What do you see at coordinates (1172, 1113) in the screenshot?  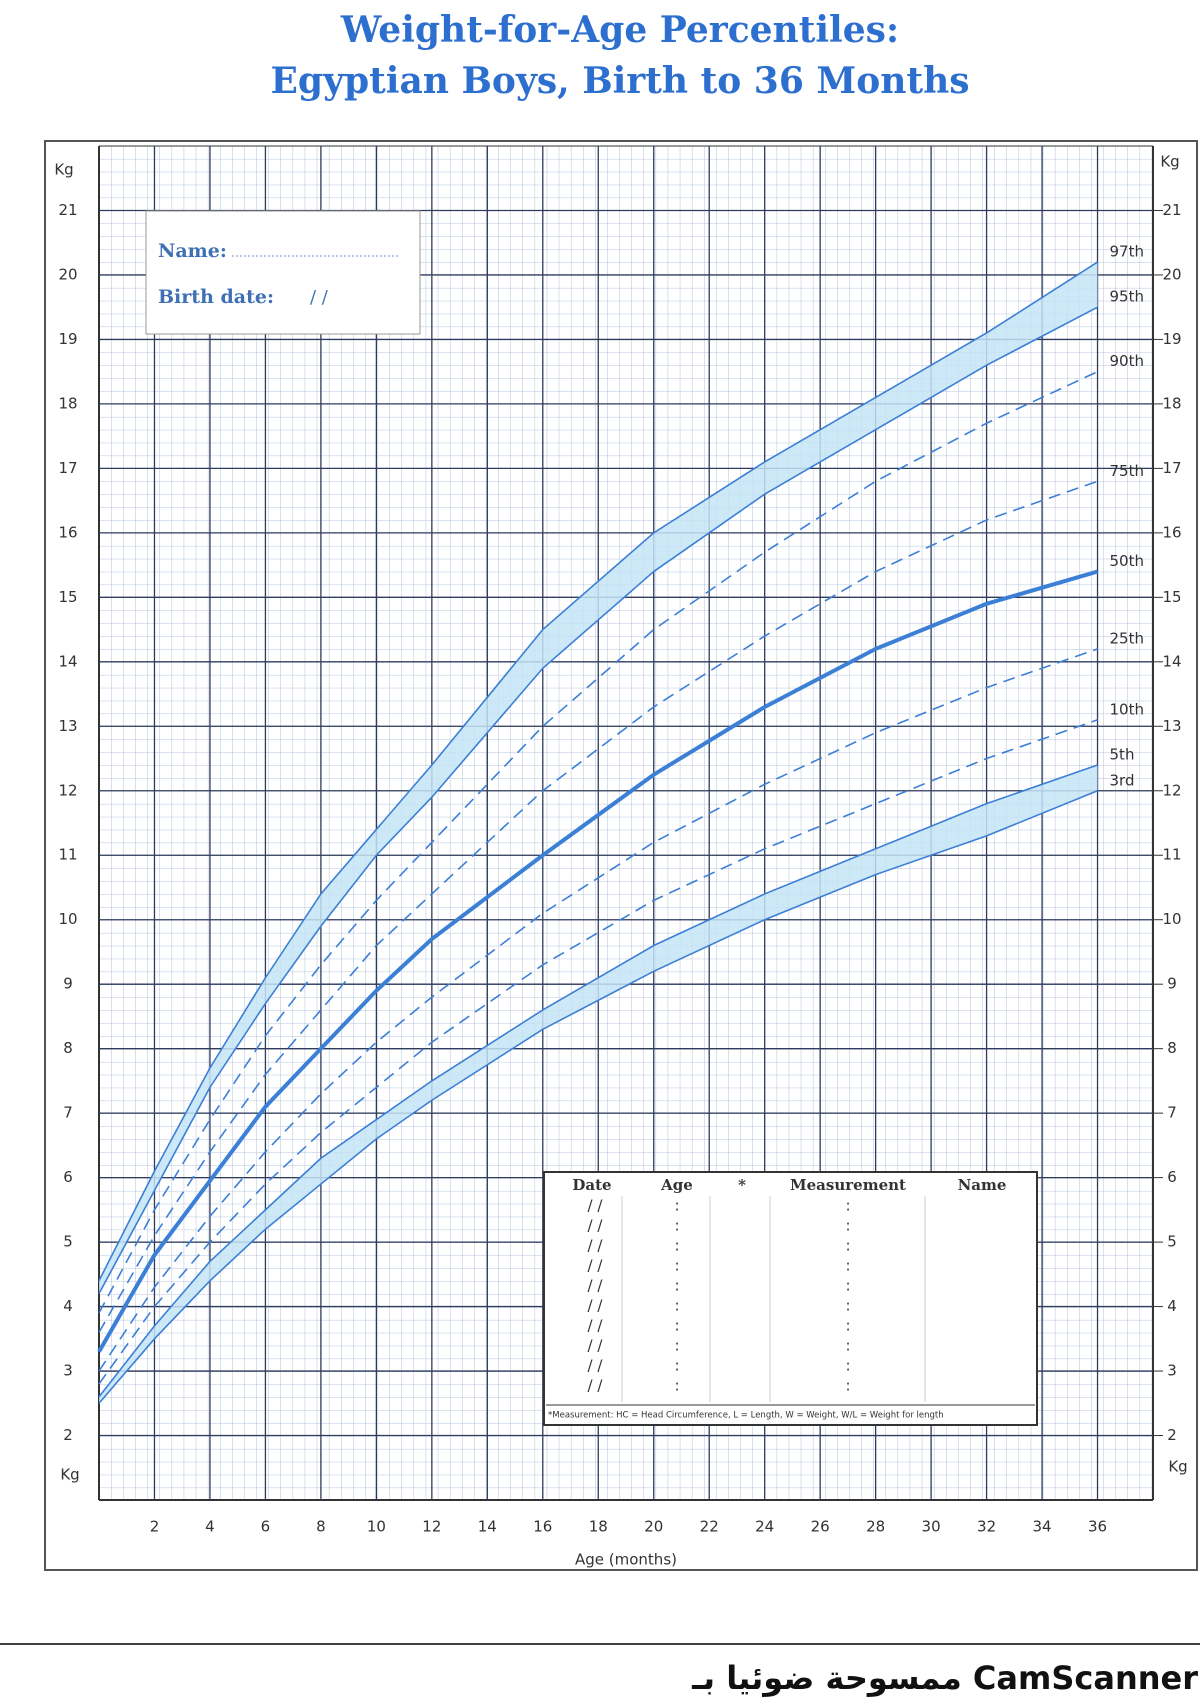 I see `y2-tick-label: 7` at bounding box center [1172, 1113].